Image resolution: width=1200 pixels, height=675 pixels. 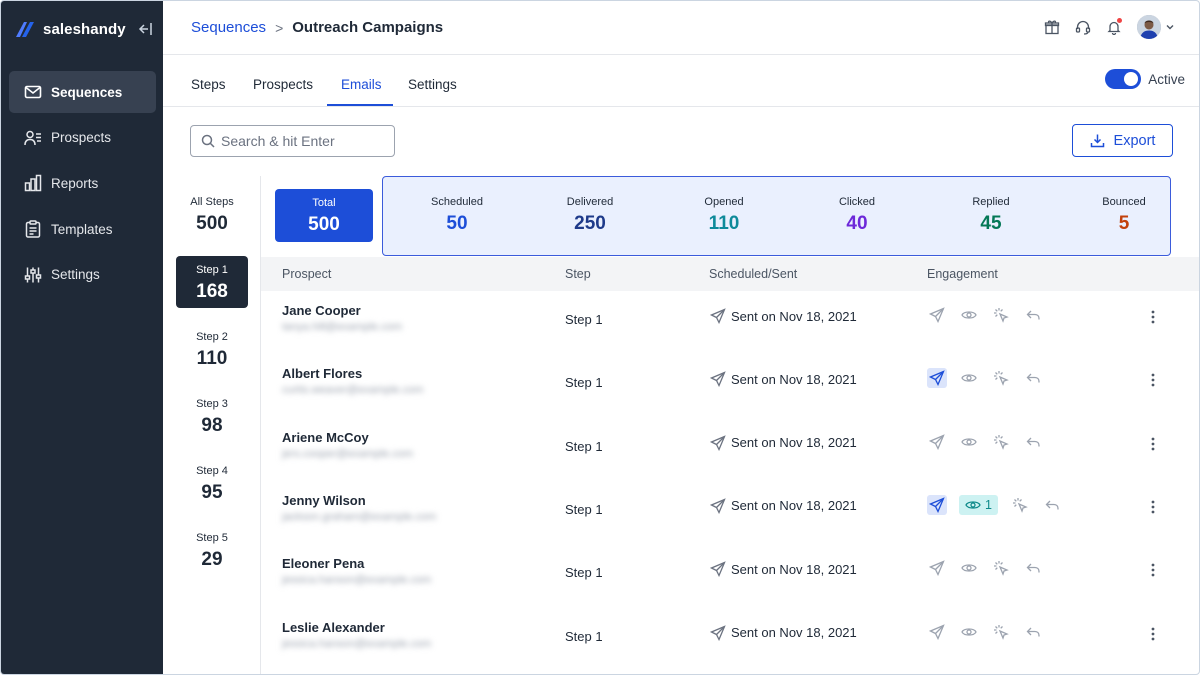 I want to click on sidebar-item-label: Sequences, so click(x=87, y=92).